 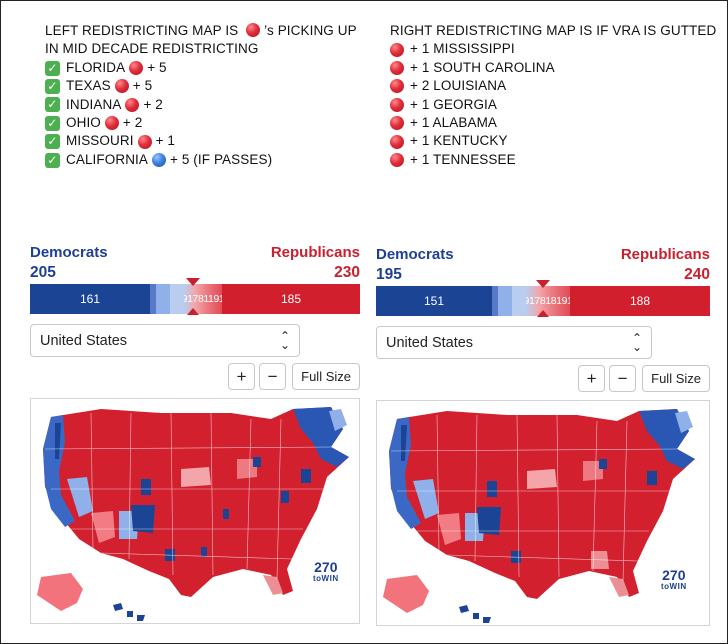 What do you see at coordinates (210, 141) in the screenshot?
I see `left-note-item: ✓ MISSOURI + 1` at bounding box center [210, 141].